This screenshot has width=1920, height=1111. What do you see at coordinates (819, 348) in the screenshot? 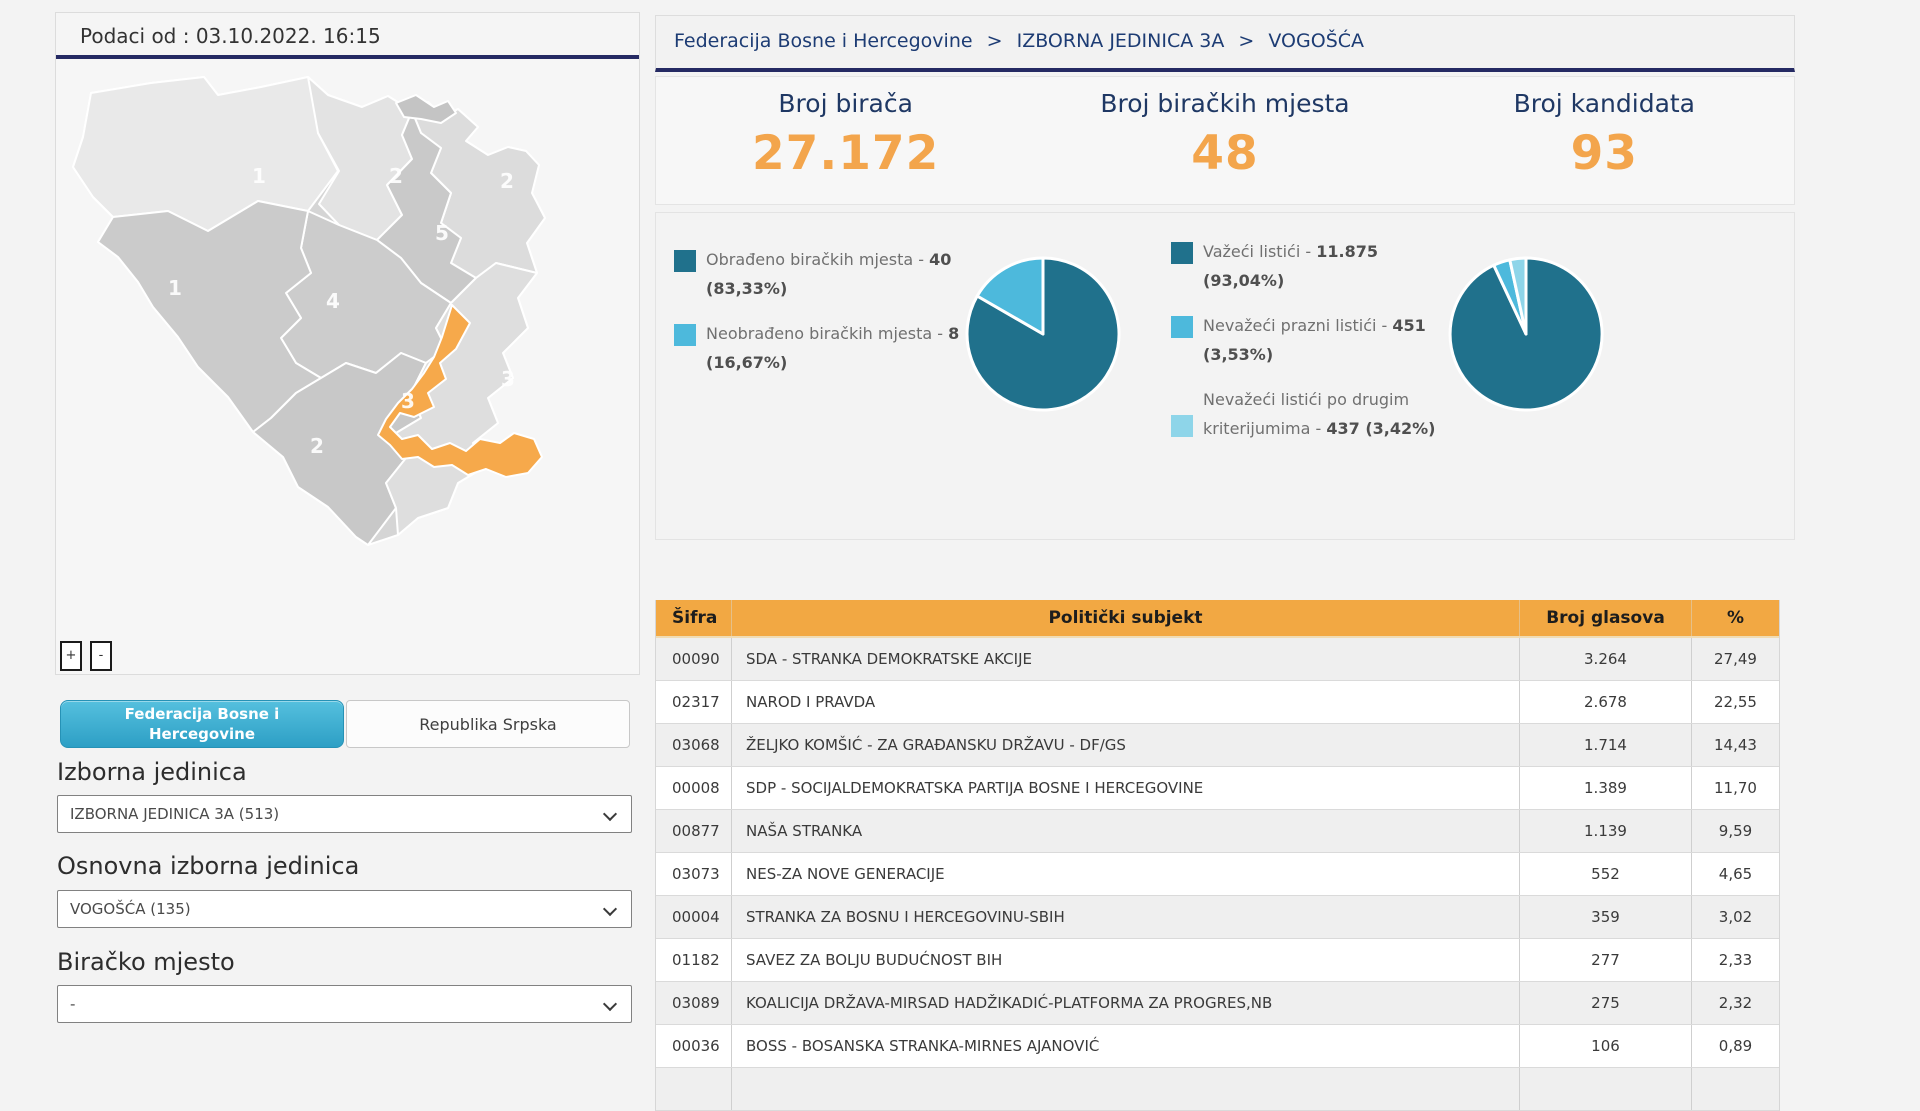
I see `legend-item: Neobrađeno biračkih mjesta - 8 (16,67%)` at bounding box center [819, 348].